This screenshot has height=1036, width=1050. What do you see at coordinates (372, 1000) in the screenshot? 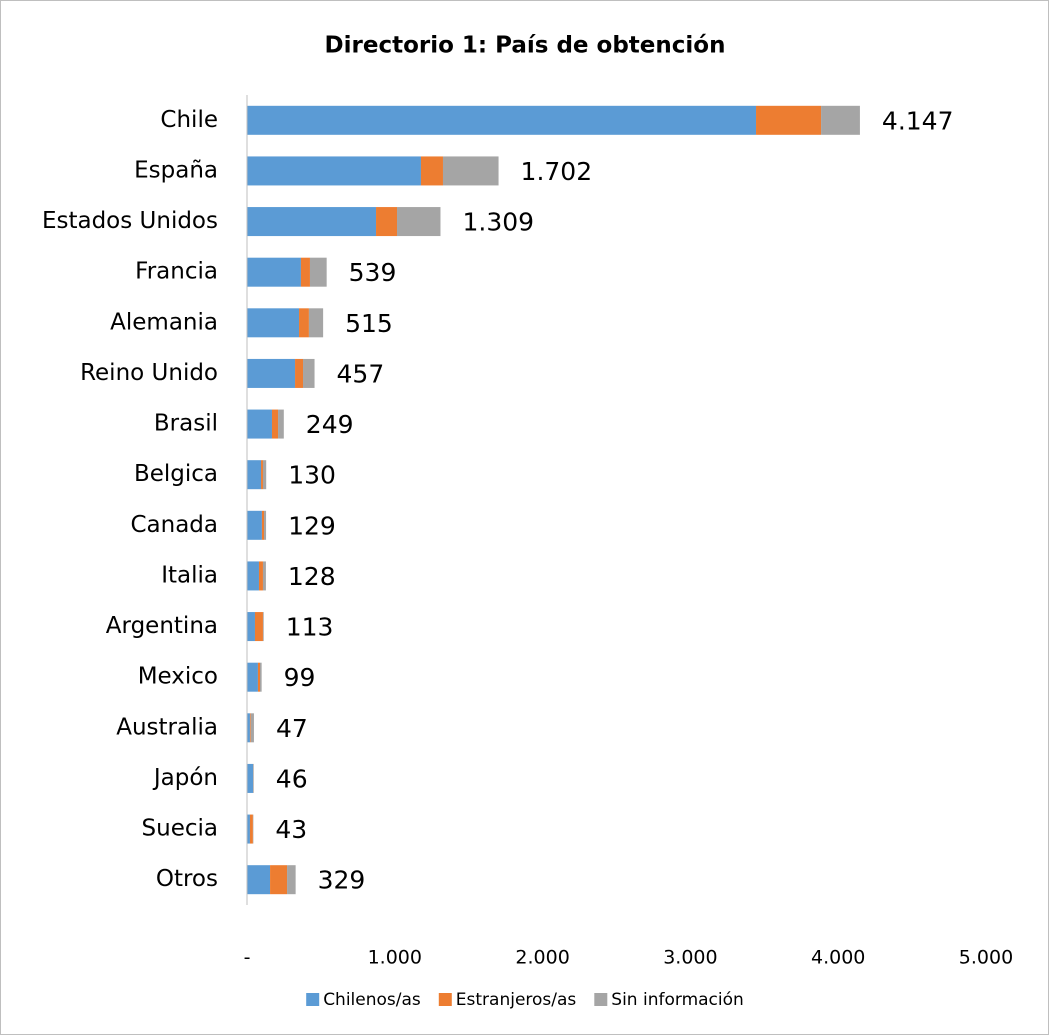
I see `legend-label: Chilenos/as` at bounding box center [372, 1000].